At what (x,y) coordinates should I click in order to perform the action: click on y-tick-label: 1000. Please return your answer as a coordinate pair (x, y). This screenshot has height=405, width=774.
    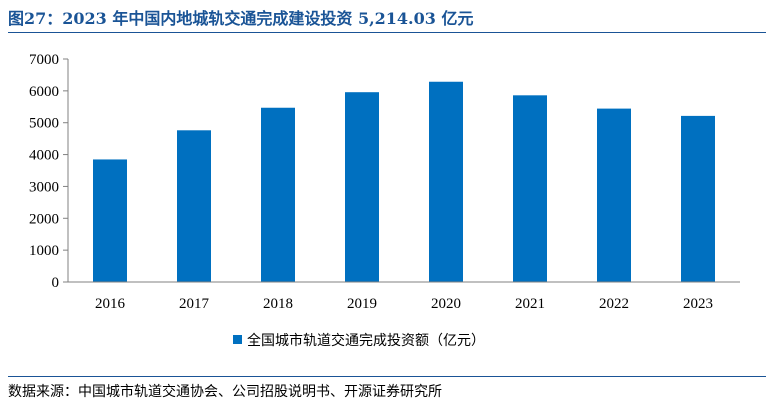
    Looking at the image, I should click on (44, 251).